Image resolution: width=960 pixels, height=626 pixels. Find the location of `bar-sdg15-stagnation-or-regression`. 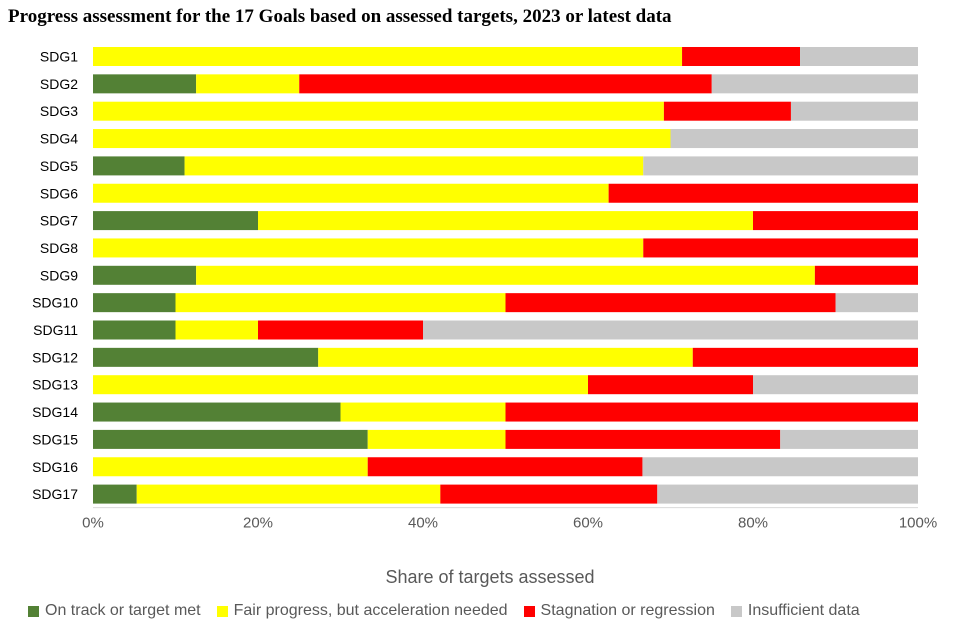

bar-sdg15-stagnation-or-regression is located at coordinates (643, 439).